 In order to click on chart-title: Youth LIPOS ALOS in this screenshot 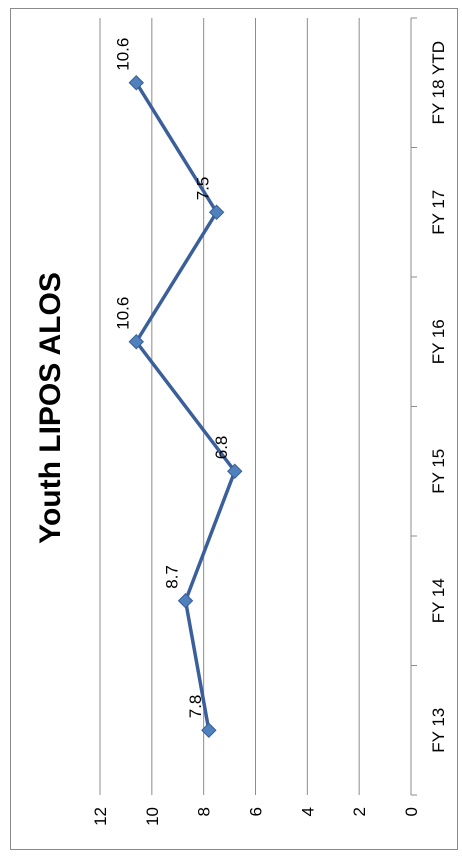, I will do `click(50, 408)`.